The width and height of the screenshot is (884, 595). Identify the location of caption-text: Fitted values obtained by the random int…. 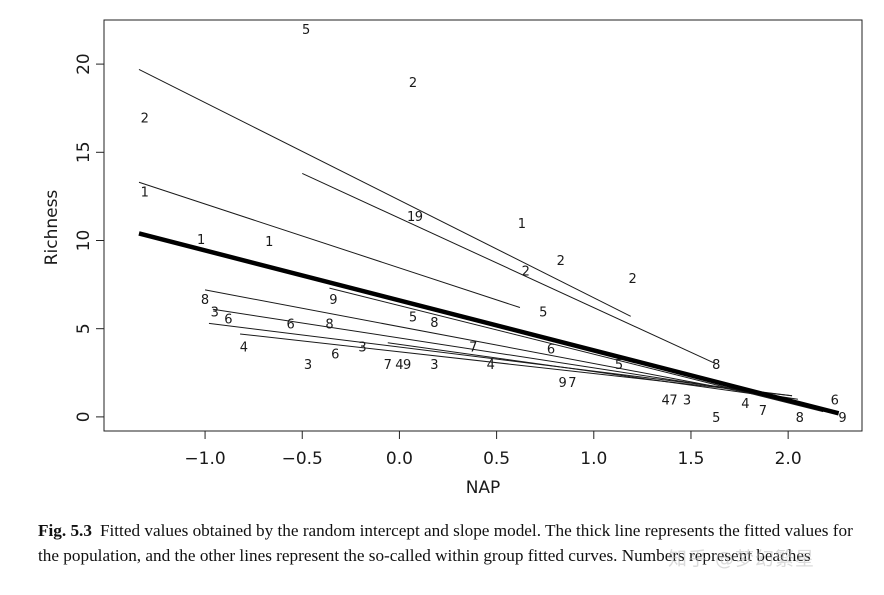
(445, 543).